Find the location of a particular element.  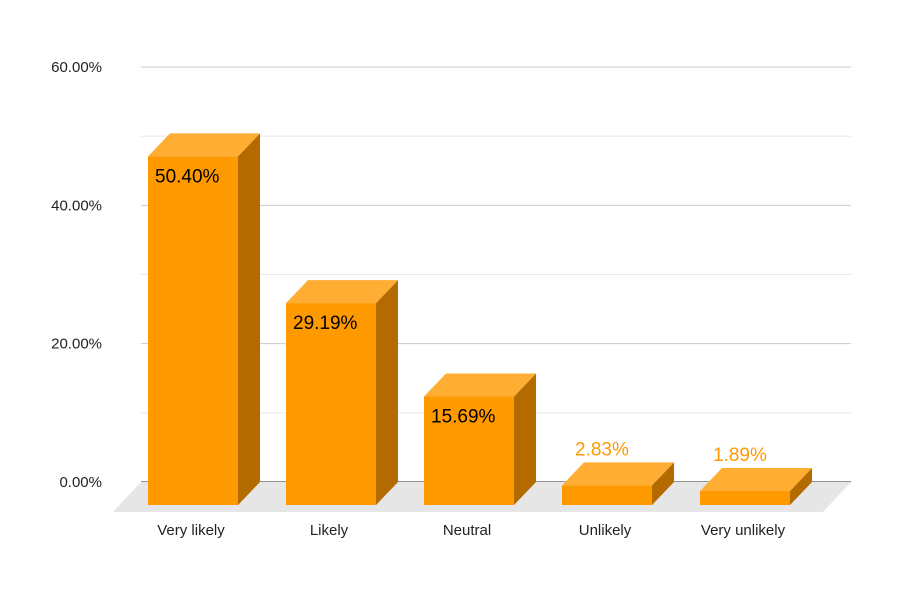

y-tick-label: 20.00% is located at coordinates (76, 344).